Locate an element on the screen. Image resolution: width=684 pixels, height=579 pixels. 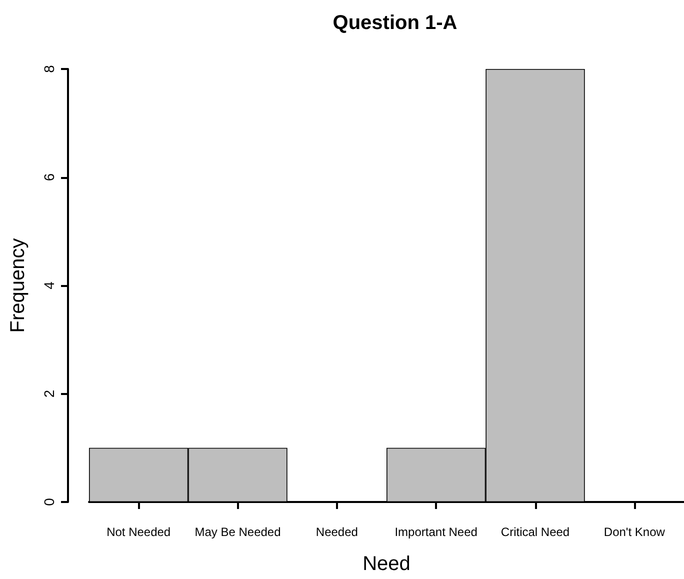
y-tick-label: 4 is located at coordinates (49, 285).